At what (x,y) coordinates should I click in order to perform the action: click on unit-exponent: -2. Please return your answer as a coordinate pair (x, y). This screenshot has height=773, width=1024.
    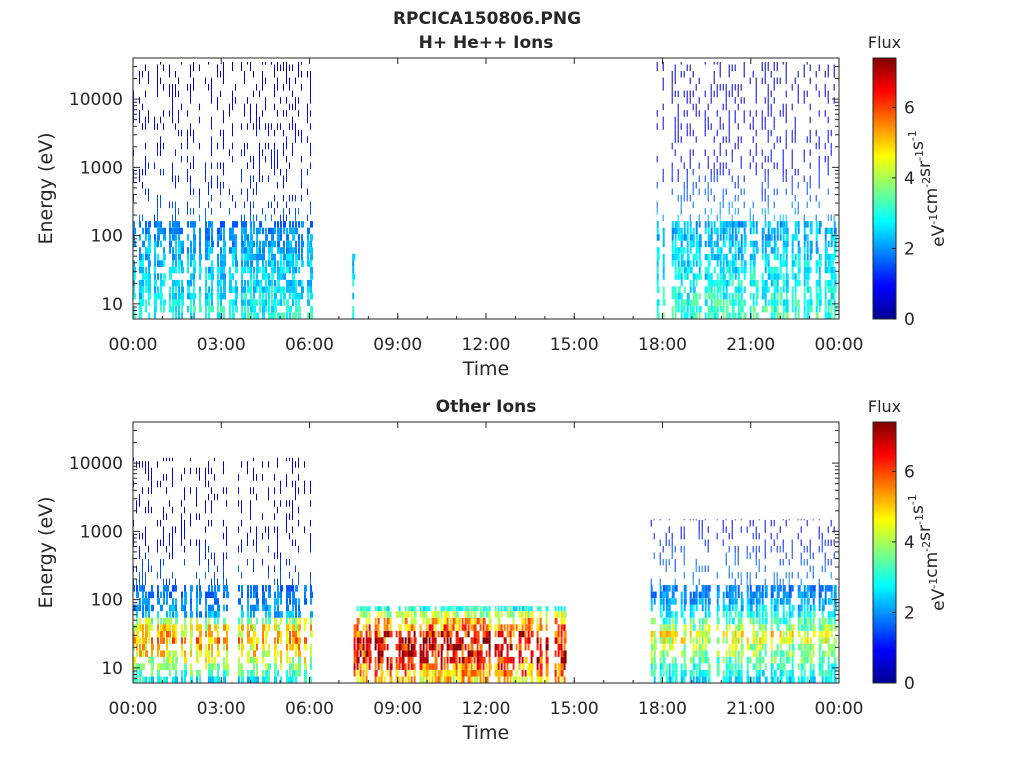
    Looking at the image, I should click on (926, 546).